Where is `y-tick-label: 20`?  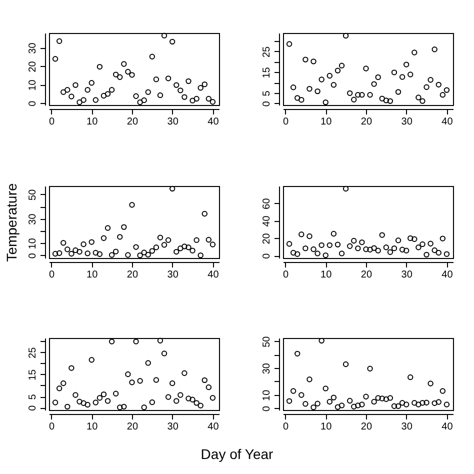 y-tick-label: 20 is located at coordinates (33, 66).